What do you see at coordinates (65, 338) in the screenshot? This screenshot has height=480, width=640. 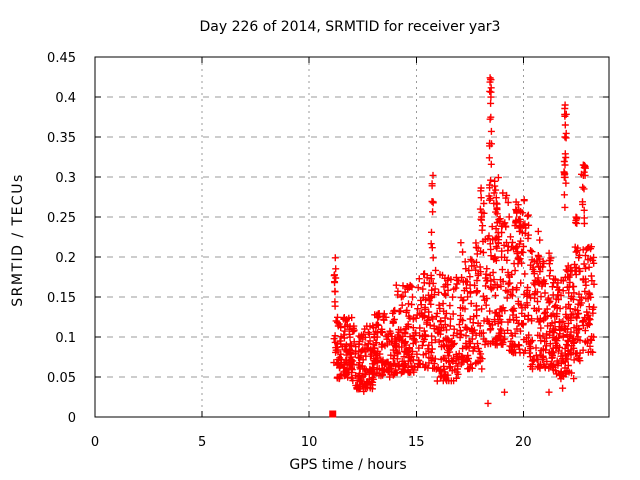 I see `y-tick-label: 0.1` at bounding box center [65, 338].